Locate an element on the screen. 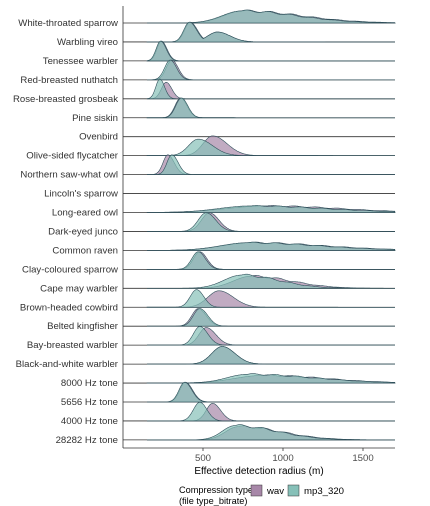 The height and width of the screenshot is (506, 430). category-label: Lincoln's sparrow is located at coordinates (81, 194).